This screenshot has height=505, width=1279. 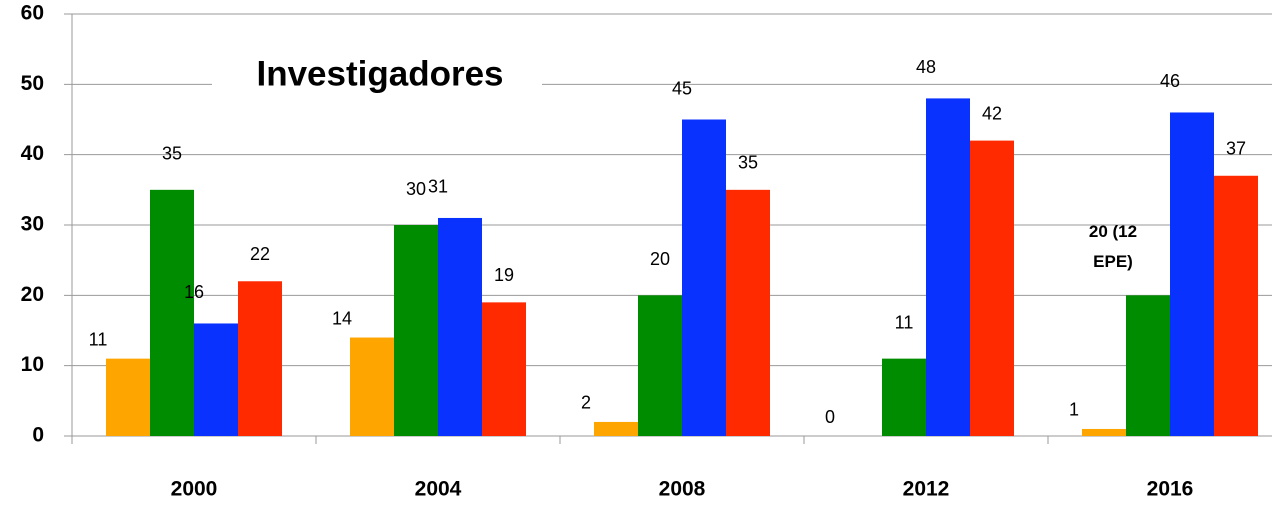 I want to click on title-background, so click(x=377, y=78).